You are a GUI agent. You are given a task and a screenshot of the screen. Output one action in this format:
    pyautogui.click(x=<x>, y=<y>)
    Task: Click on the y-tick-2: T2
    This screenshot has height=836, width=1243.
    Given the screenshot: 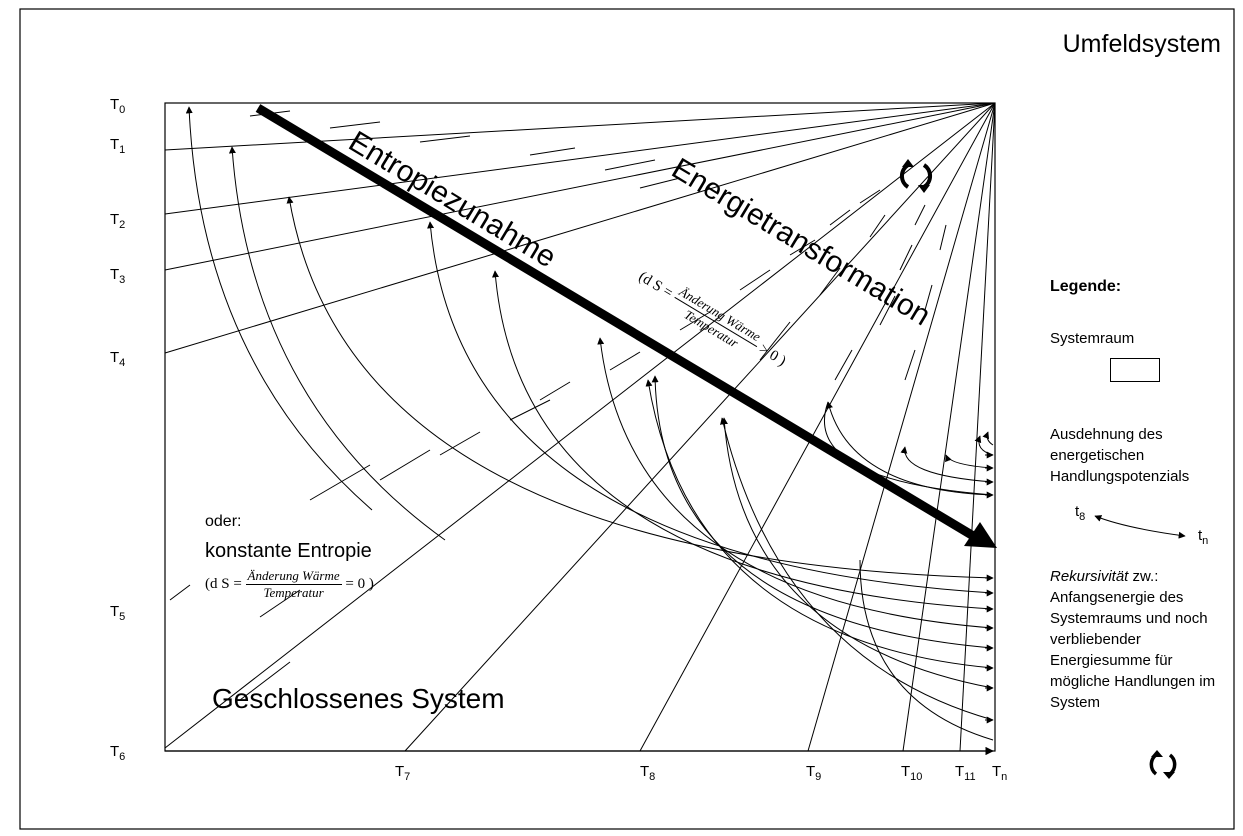 What is the action you would take?
    pyautogui.click(x=118, y=221)
    